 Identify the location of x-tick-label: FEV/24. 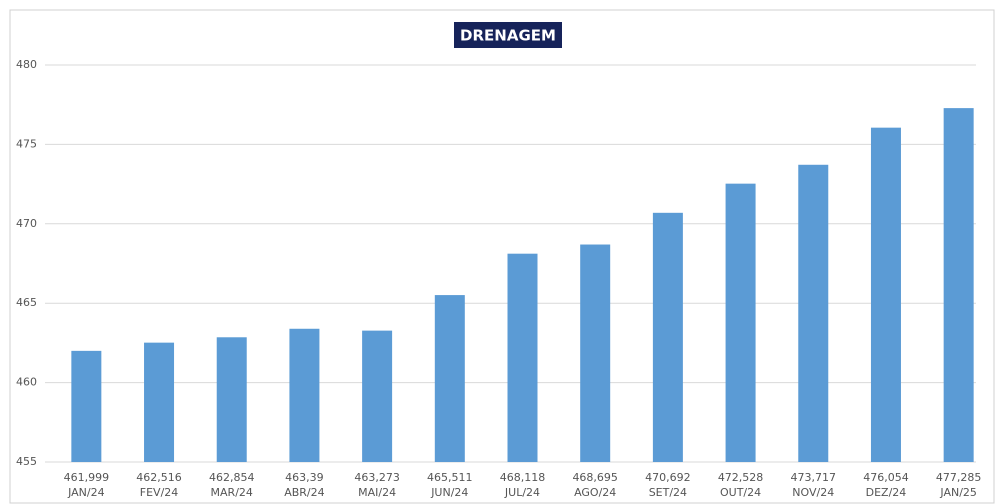
(159, 492).